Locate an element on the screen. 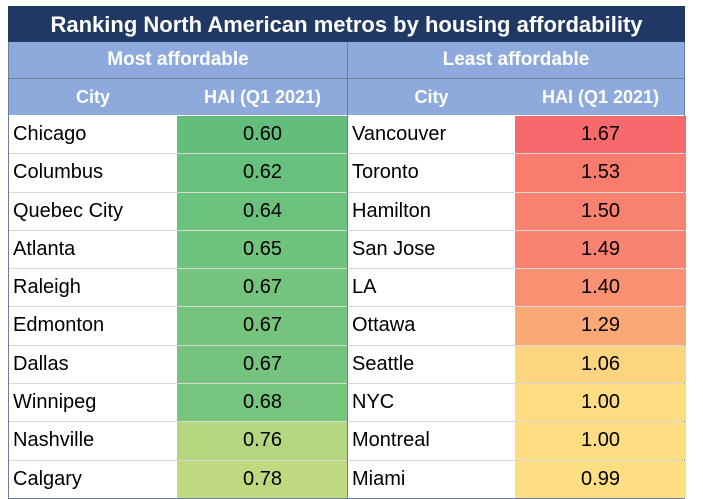 The width and height of the screenshot is (703, 499). city-cell: Calgary is located at coordinates (93, 479).